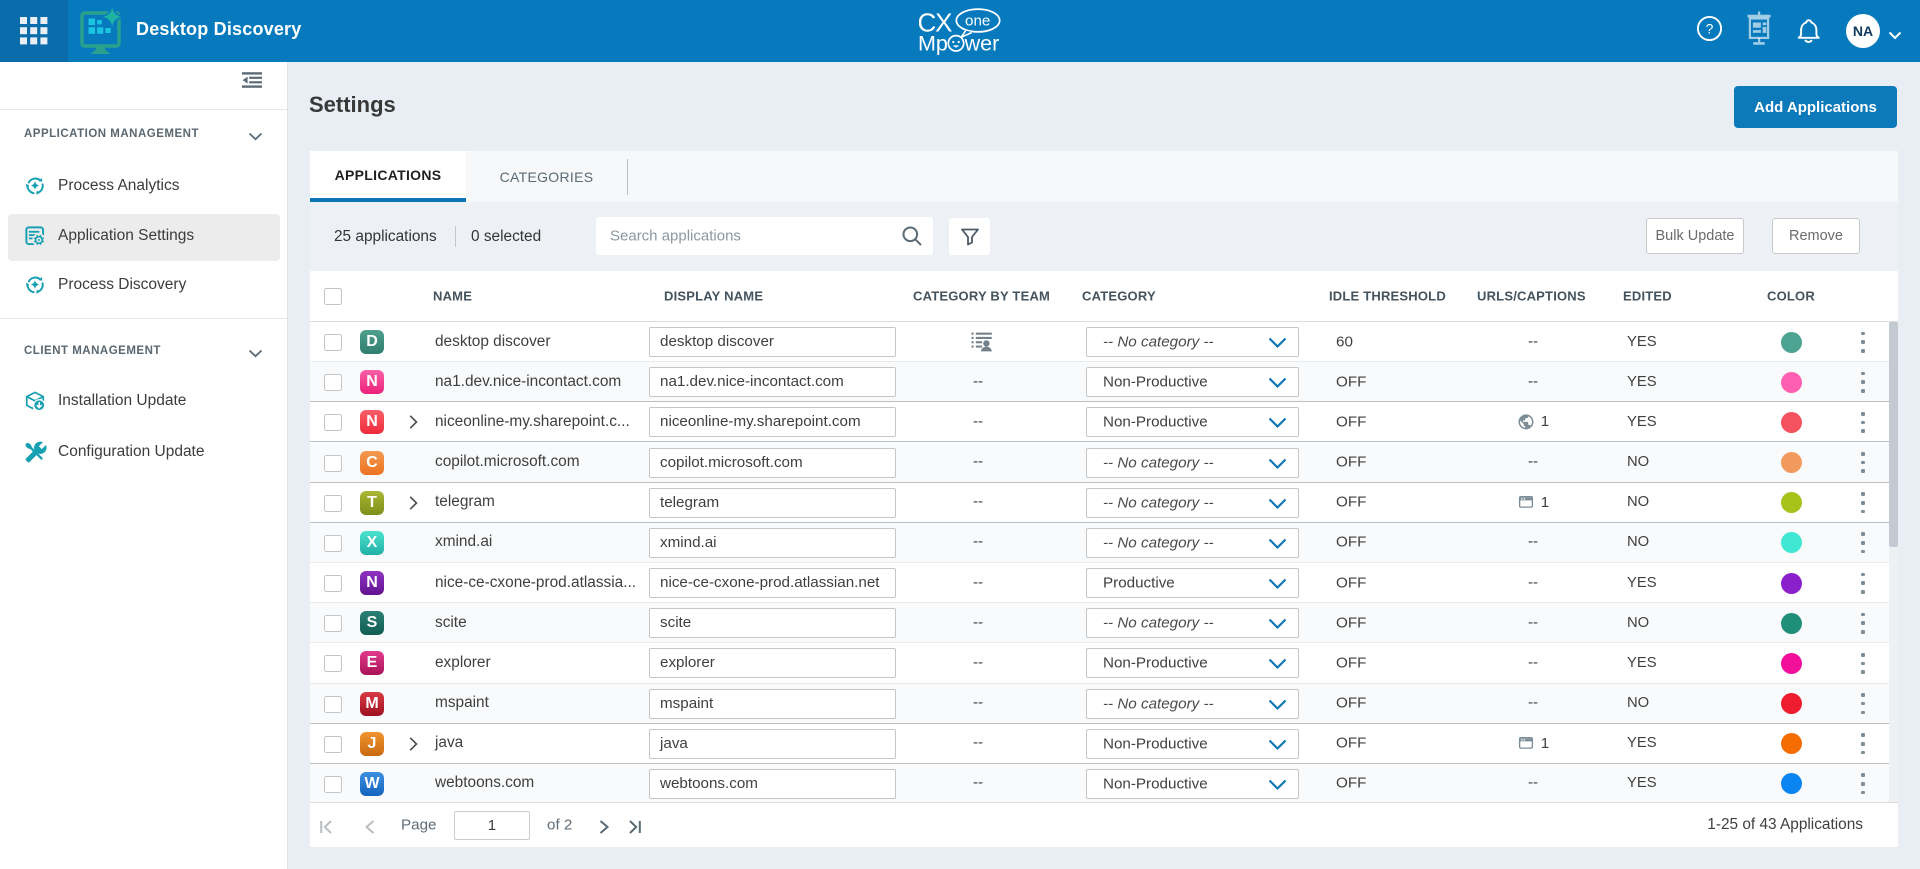  I want to click on svg-text: Mp, so click(933, 43).